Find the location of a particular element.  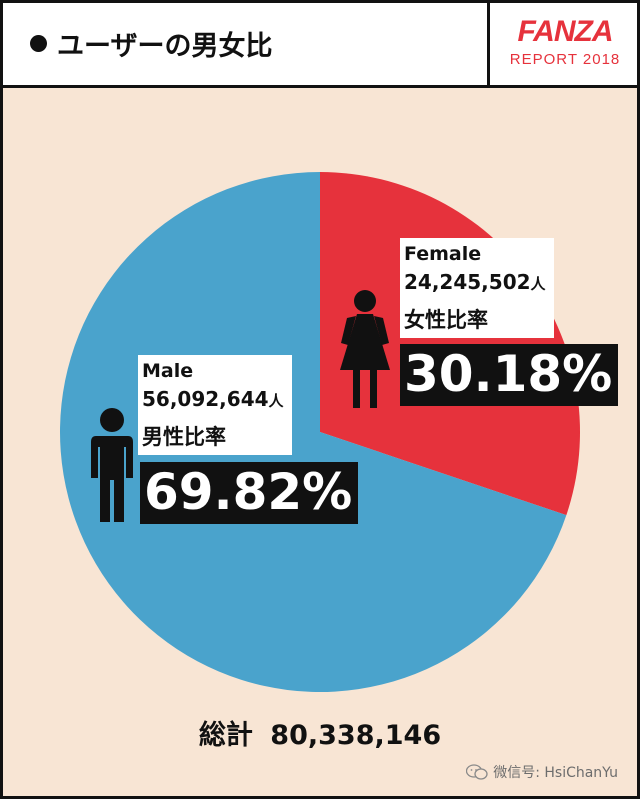

female-count-line: 24,245,502人 is located at coordinates (475, 283).